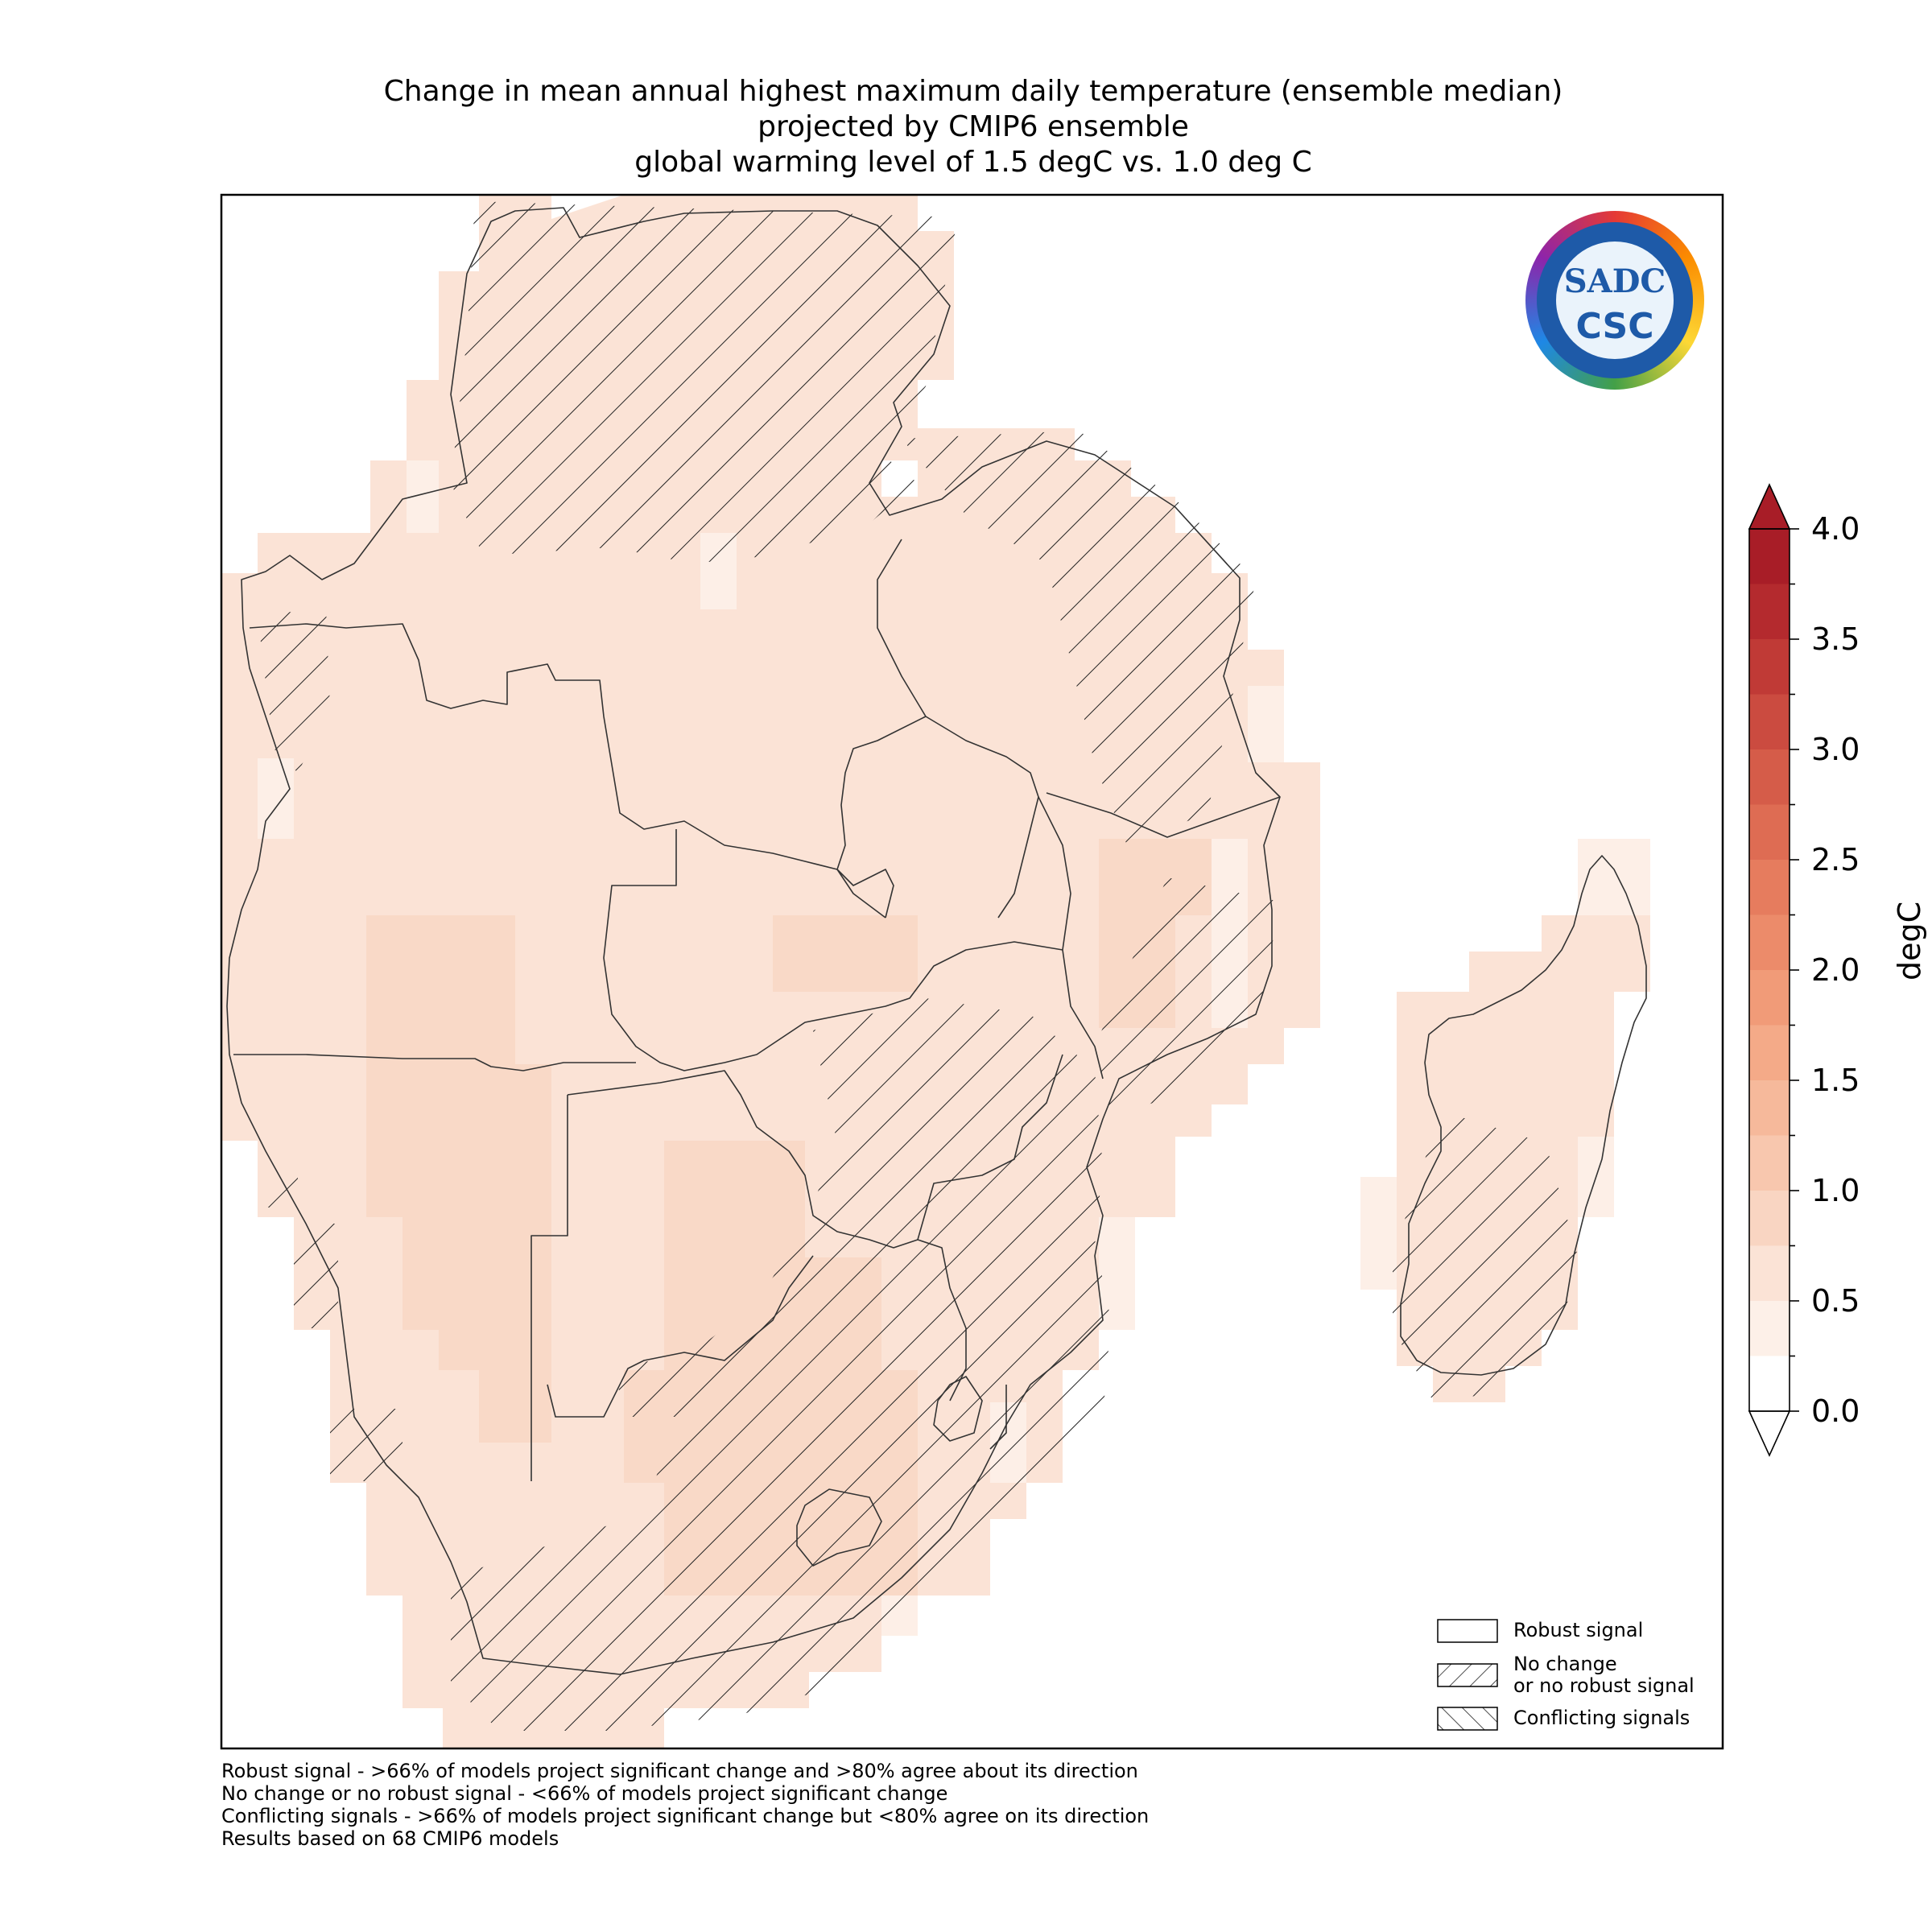 This screenshot has width=1932, height=1932. I want to click on border-zimbabwe-mozambique, so click(990, 1147).